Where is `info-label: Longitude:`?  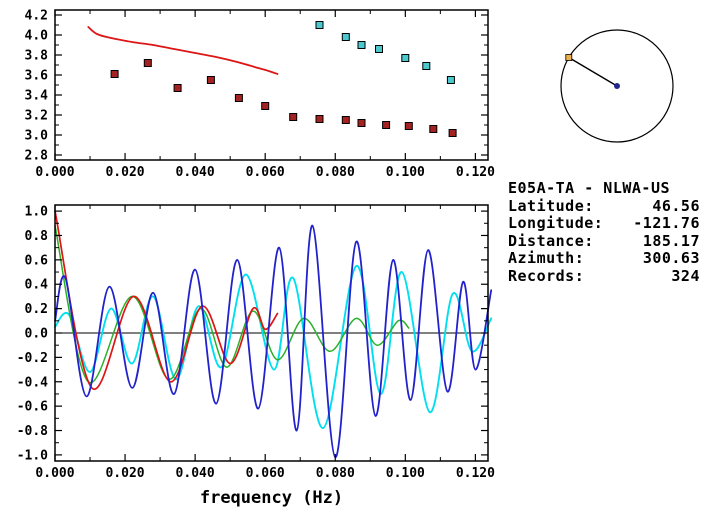
info-label: Longitude: is located at coordinates (556, 223).